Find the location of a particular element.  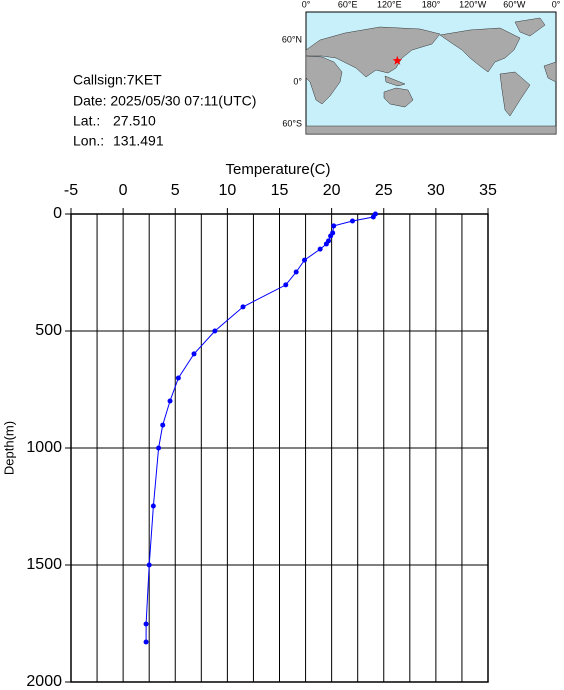

map-lat-label: 0° is located at coordinates (297, 81).